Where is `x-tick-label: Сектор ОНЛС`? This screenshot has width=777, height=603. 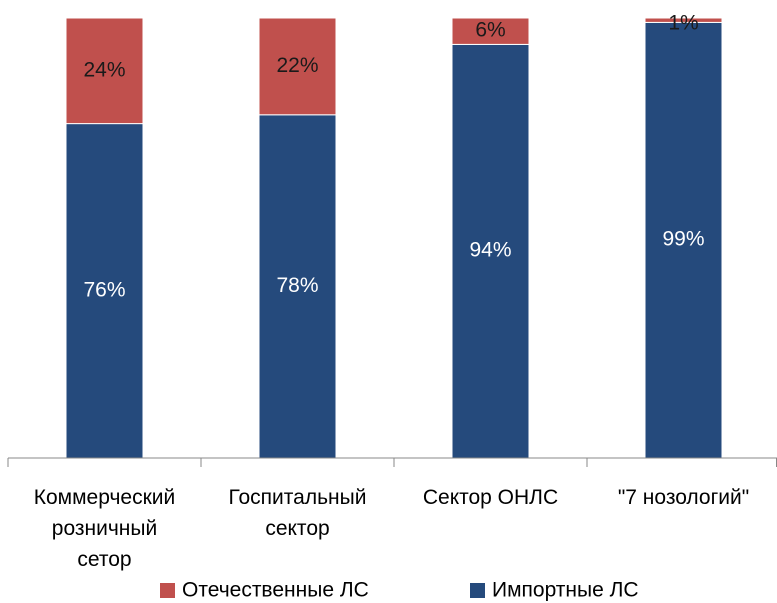
x-tick-label: Сектор ОНЛС is located at coordinates (490, 497).